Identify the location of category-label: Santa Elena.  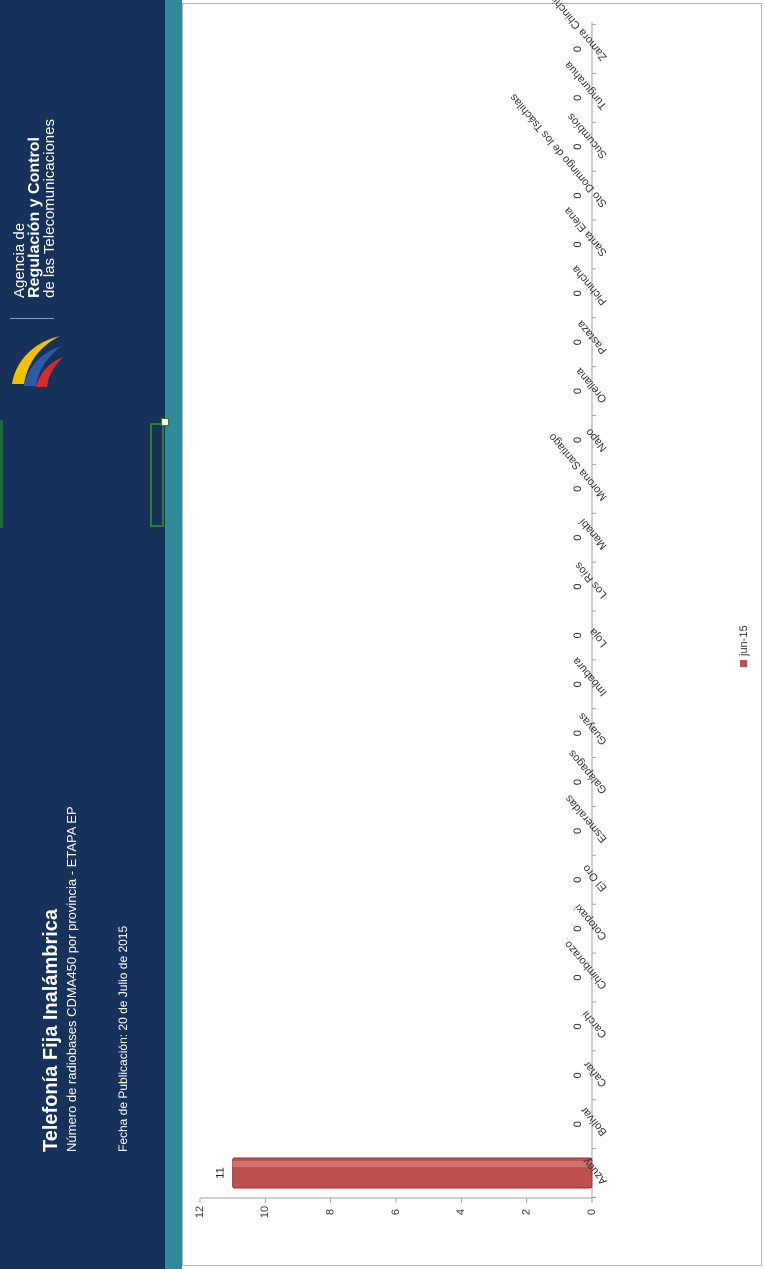
(585, 231).